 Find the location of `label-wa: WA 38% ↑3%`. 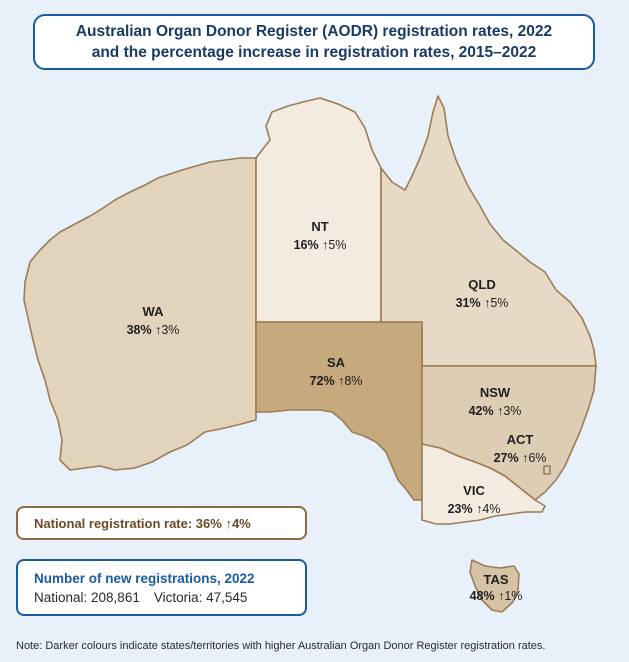

label-wa: WA 38% ↑3% is located at coordinates (153, 320).